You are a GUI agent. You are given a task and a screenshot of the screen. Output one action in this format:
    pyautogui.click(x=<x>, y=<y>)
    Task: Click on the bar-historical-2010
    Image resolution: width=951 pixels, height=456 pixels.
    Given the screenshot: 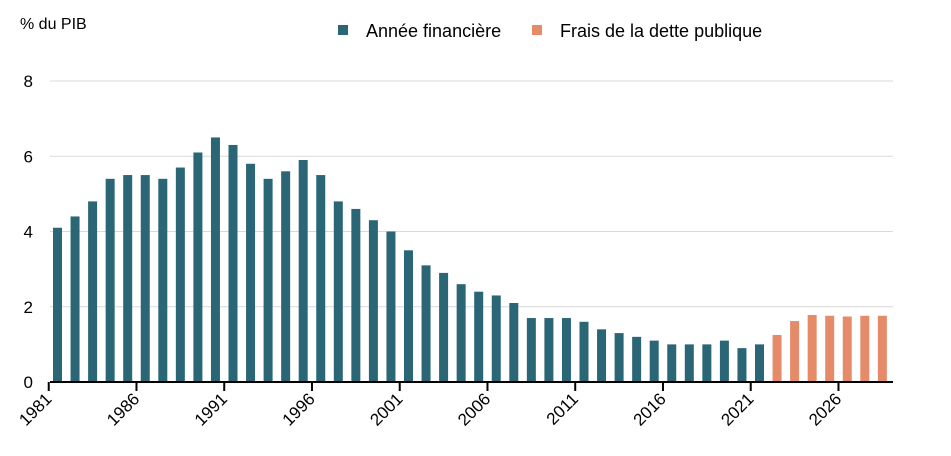 What is the action you would take?
    pyautogui.click(x=566, y=350)
    